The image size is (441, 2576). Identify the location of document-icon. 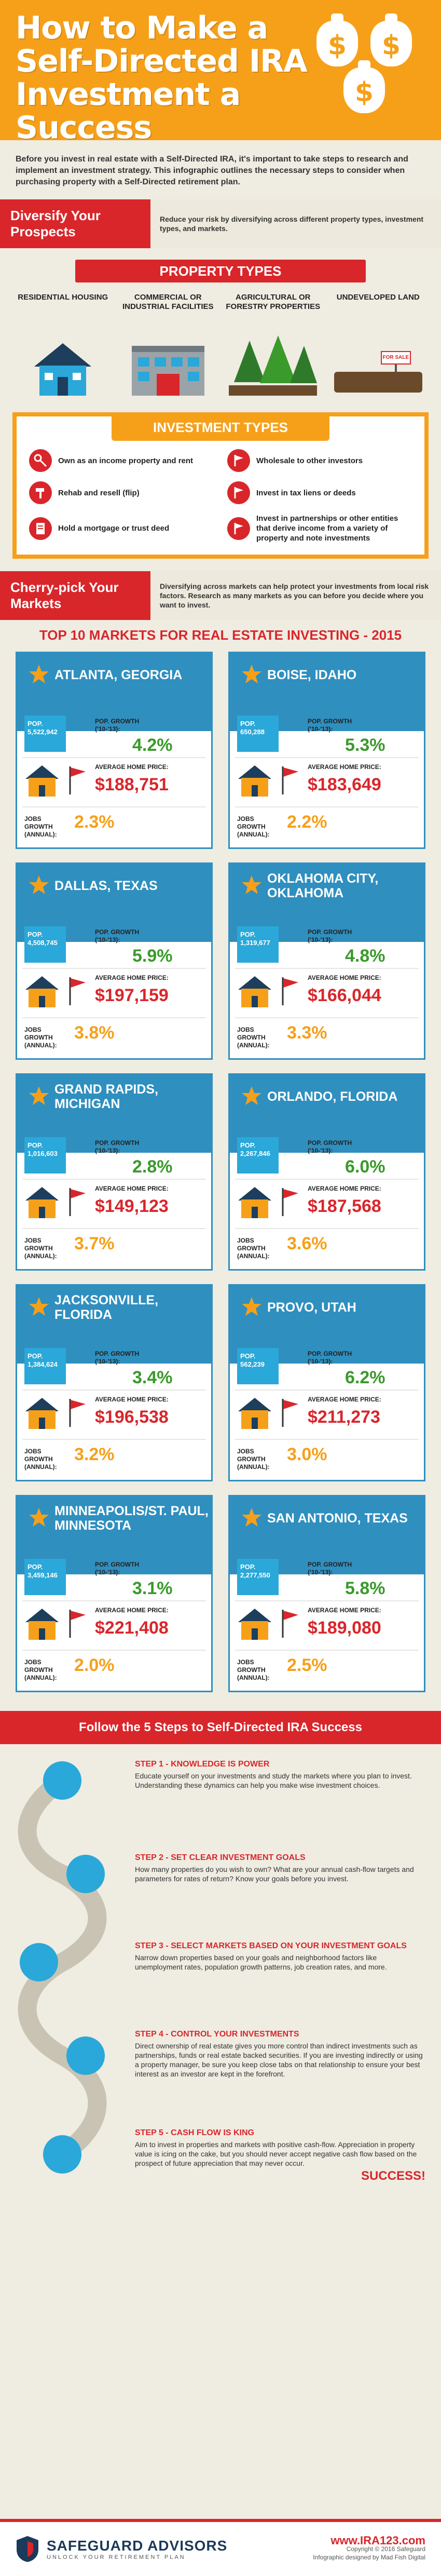
(40, 528).